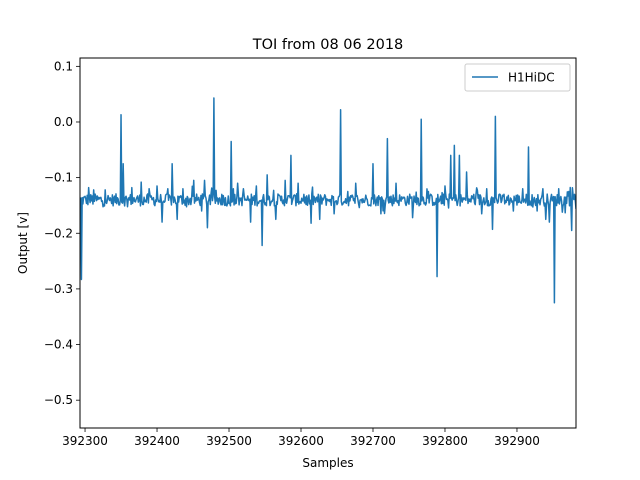  Describe the element at coordinates (327, 463) in the screenshot. I see `x-axis-label: Samples` at that location.